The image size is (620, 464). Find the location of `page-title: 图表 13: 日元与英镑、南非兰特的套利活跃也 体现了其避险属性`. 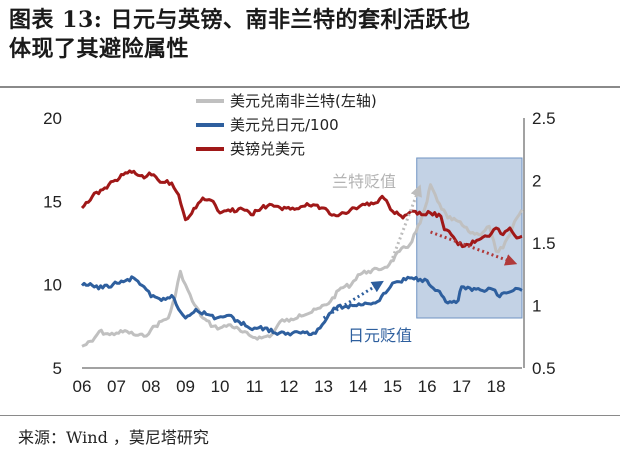

page-title: 图表 13: 日元与英镑、南非兰特的套利活跃也 体现了其避险属性 is located at coordinates (309, 35).